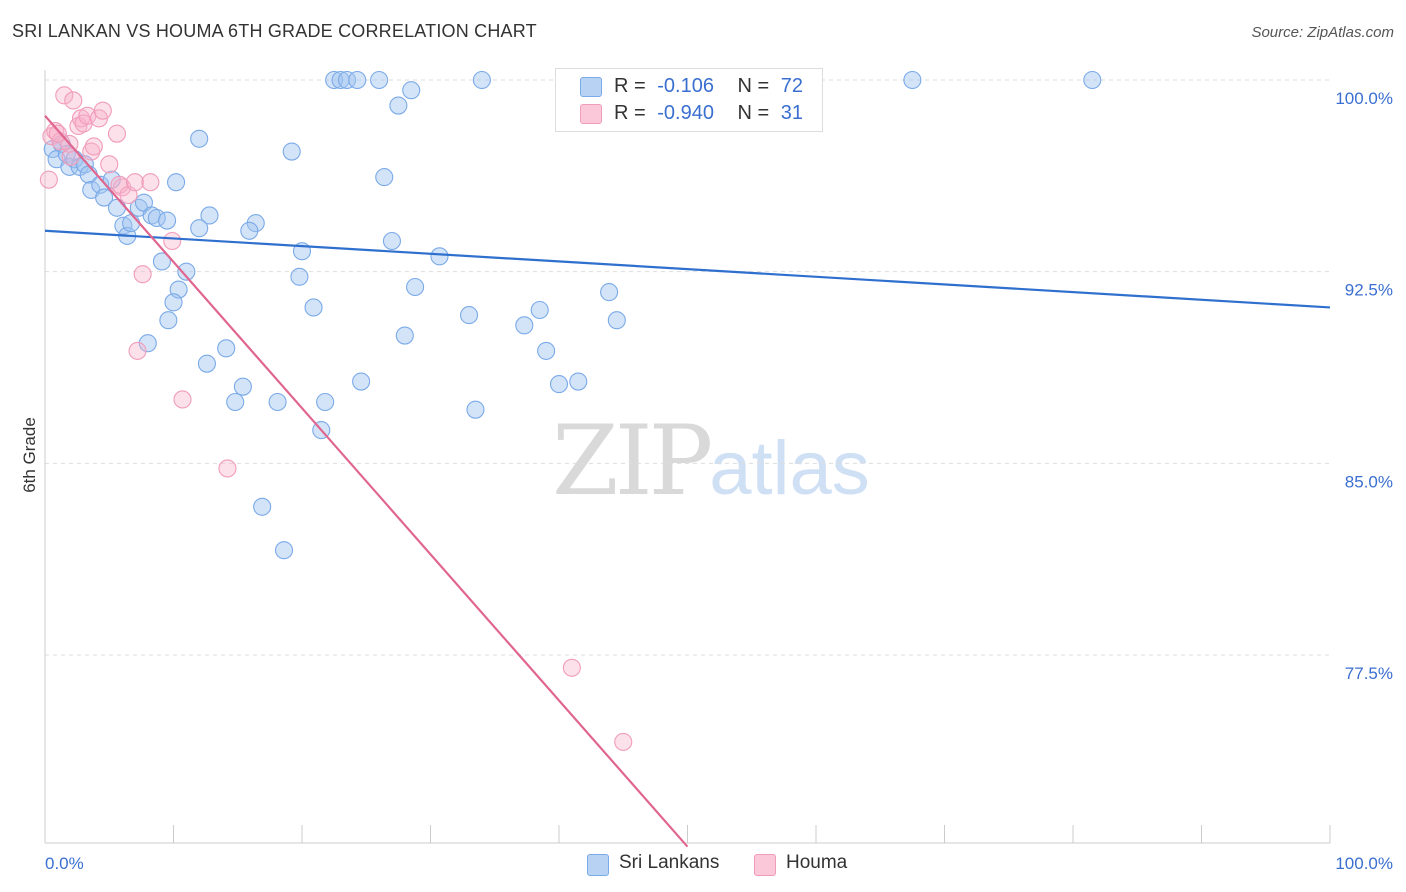 The image size is (1406, 892). Describe the element at coordinates (1322, 32) in the screenshot. I see `source-label: Source: ZipAtlas.com` at that location.